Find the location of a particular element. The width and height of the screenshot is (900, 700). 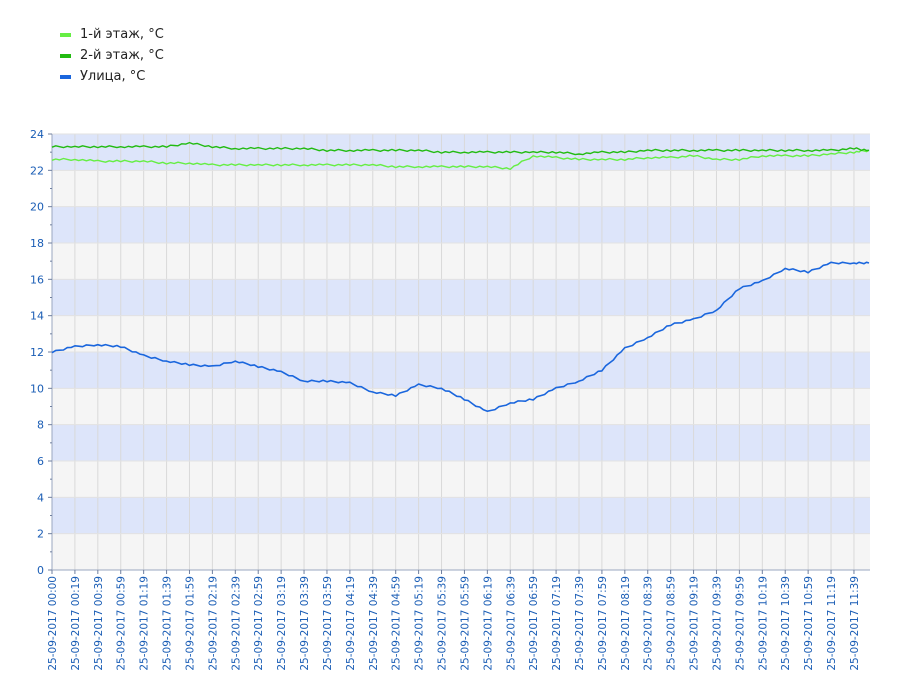

x-tick-label: 25-09-2017 01:19 is located at coordinates (145, 623).